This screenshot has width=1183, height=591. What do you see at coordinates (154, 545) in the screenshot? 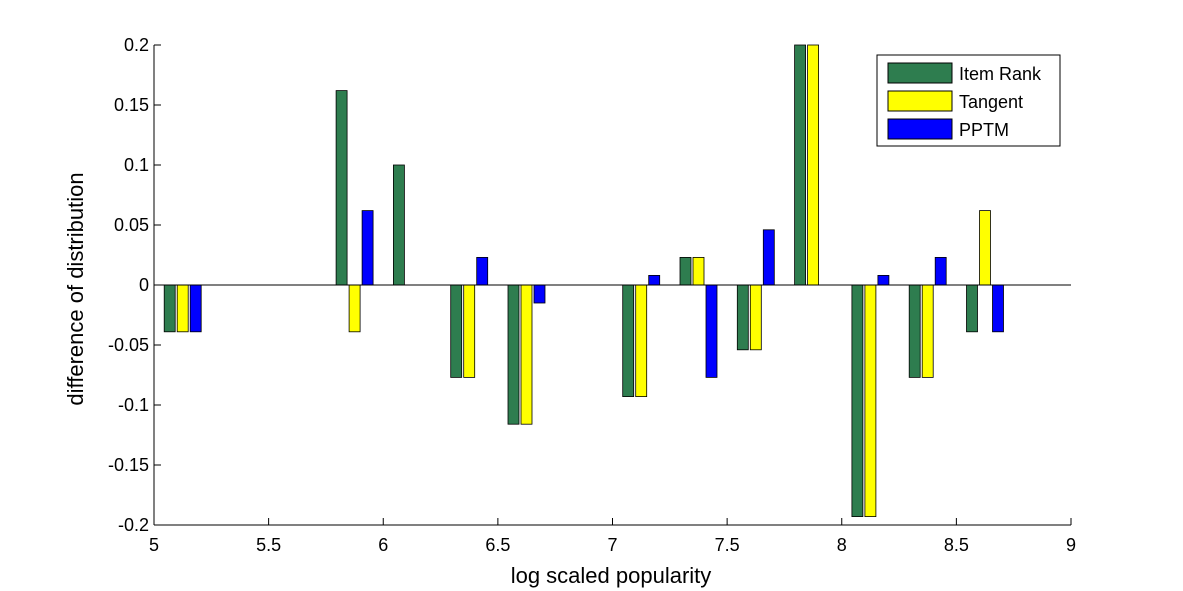
I see `x-tick-label: 5` at bounding box center [154, 545].